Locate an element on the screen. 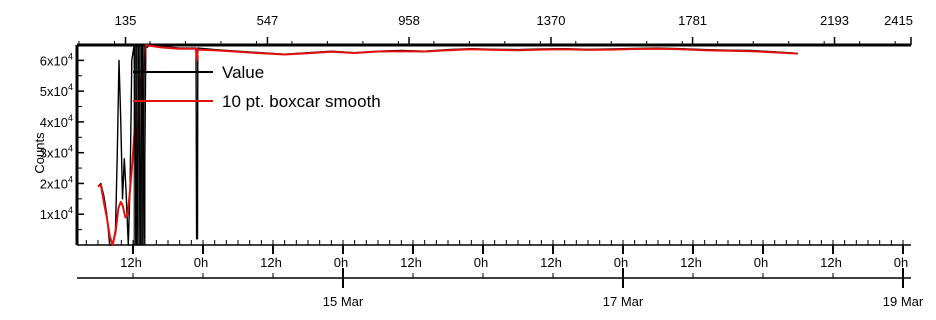  y-tick-mantissa: 6x10 is located at coordinates (54, 60).